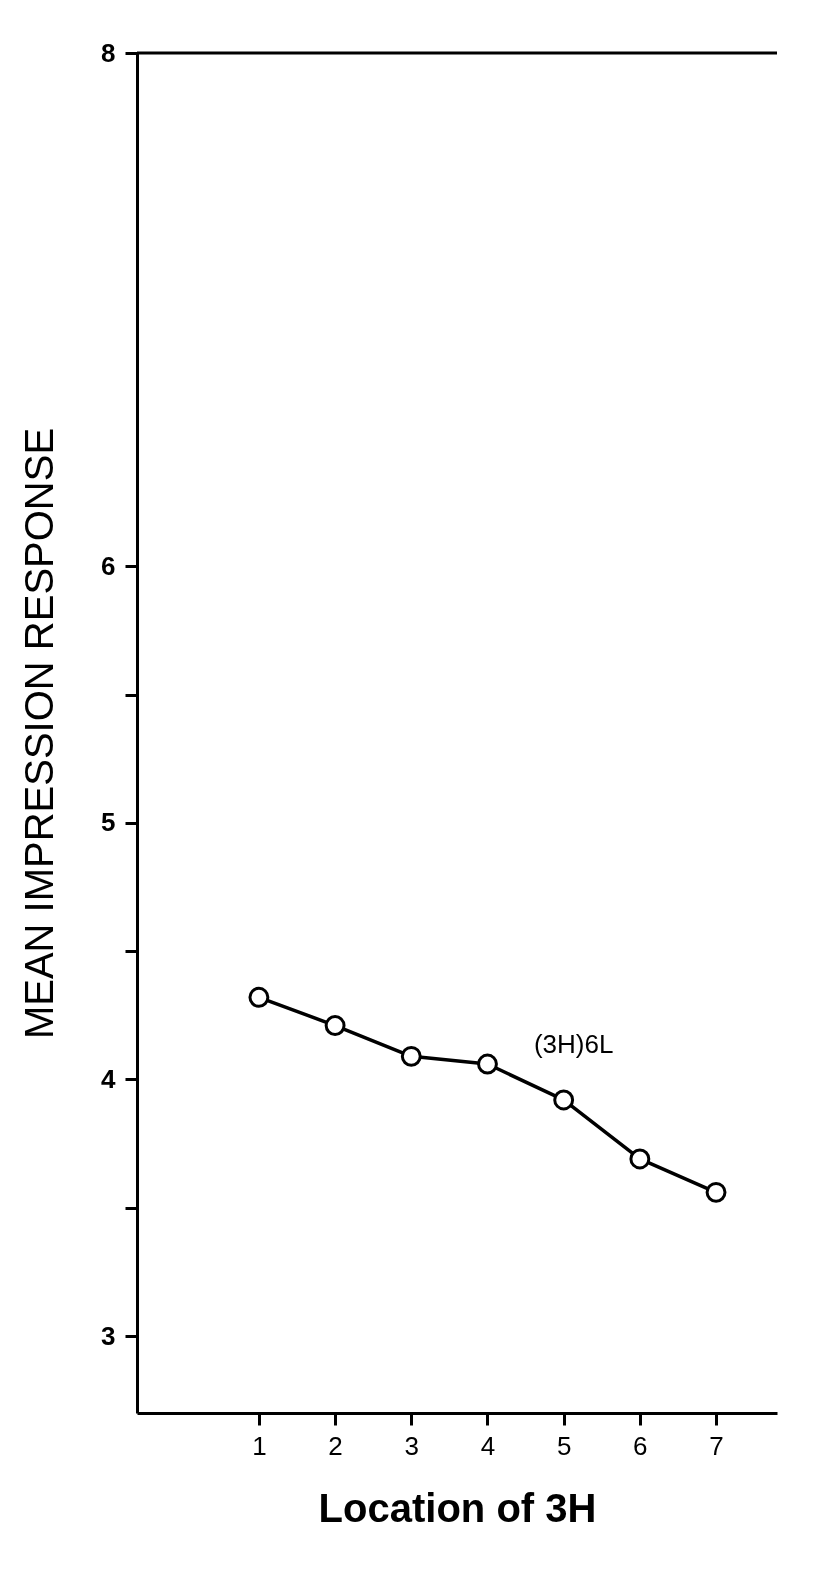  Describe the element at coordinates (640, 1445) in the screenshot. I see `x-tick-label: 6` at that location.